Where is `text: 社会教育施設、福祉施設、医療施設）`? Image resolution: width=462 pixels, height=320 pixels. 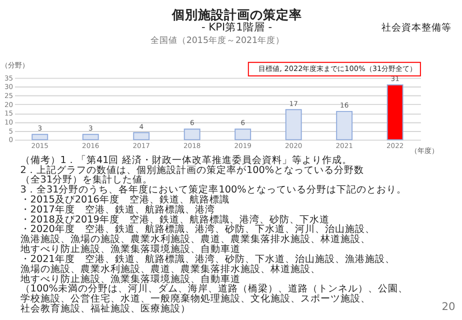
text: 社会教育施設、福祉施設、医療施設） is located at coordinates (105, 308).